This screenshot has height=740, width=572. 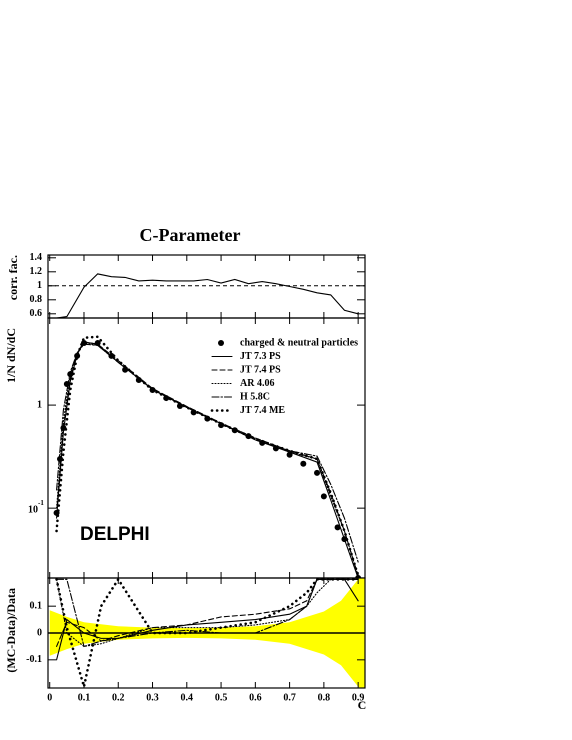 What do you see at coordinates (36, 313) in the screenshot?
I see `y-tick-label: 0.6` at bounding box center [36, 313].